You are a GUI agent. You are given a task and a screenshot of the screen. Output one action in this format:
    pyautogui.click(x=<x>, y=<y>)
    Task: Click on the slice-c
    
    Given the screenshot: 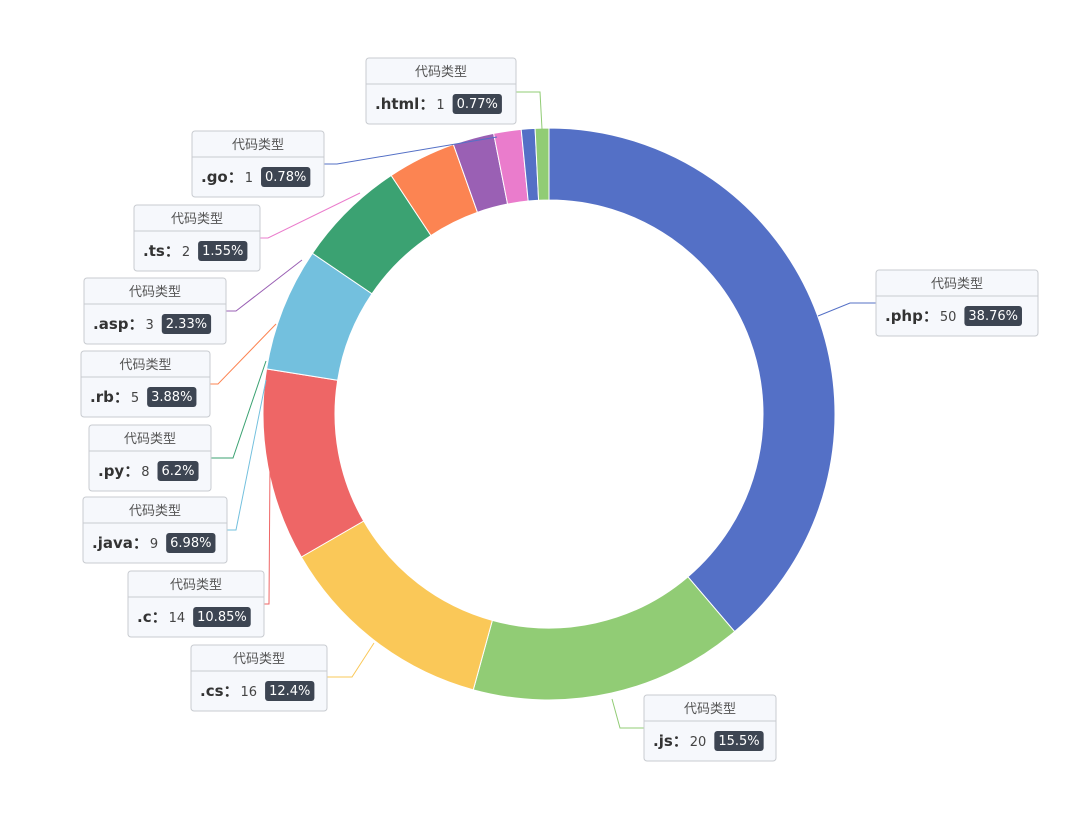 What is the action you would take?
    pyautogui.click(x=313, y=463)
    